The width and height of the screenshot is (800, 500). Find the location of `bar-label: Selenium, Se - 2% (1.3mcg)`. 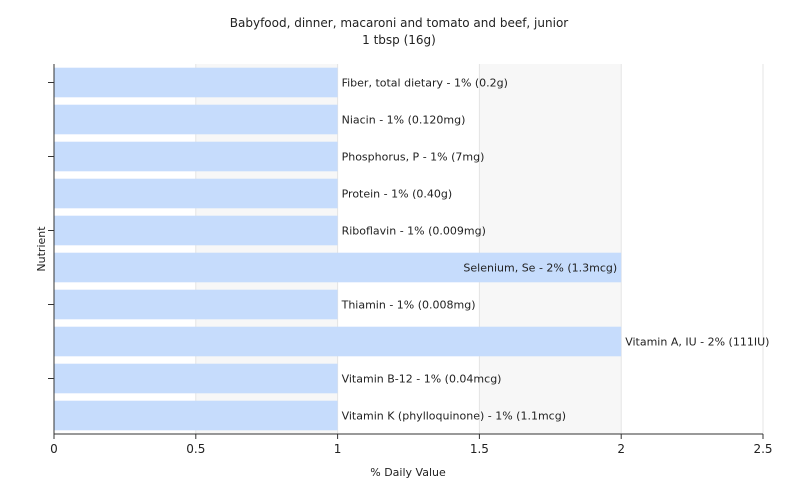

bar-label: Selenium, Se - 2% (1.3mcg) is located at coordinates (540, 268).